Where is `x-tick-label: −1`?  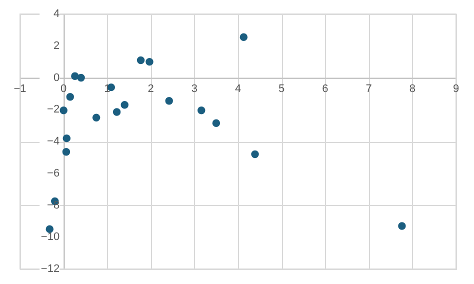 x-tick-label: −1 is located at coordinates (20, 88).